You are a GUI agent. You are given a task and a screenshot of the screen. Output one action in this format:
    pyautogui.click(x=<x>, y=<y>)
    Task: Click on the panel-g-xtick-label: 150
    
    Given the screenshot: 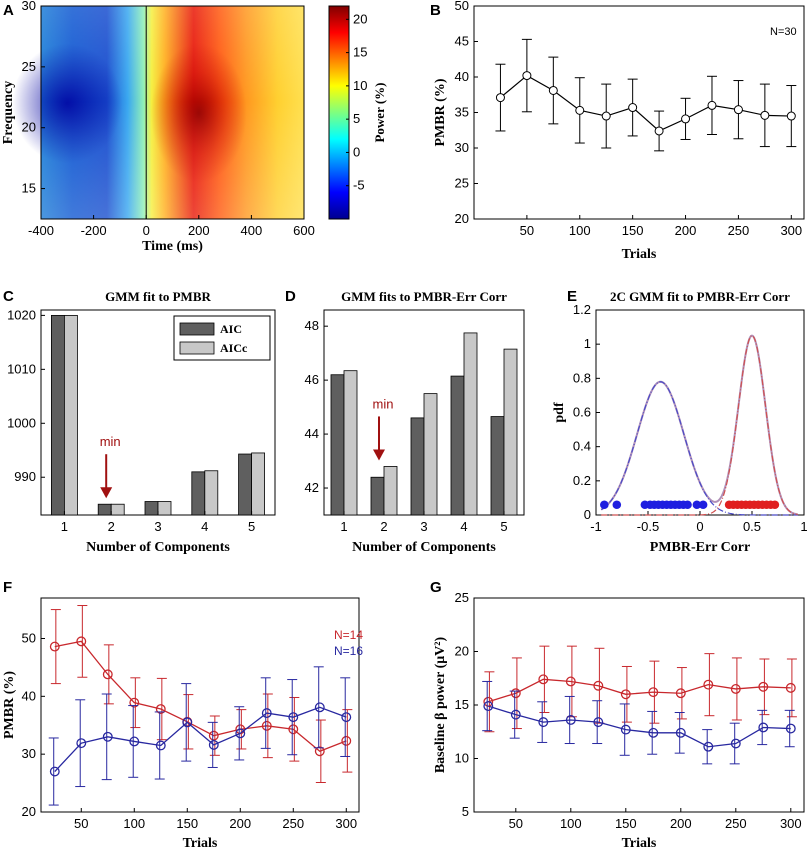 What is the action you would take?
    pyautogui.click(x=626, y=823)
    